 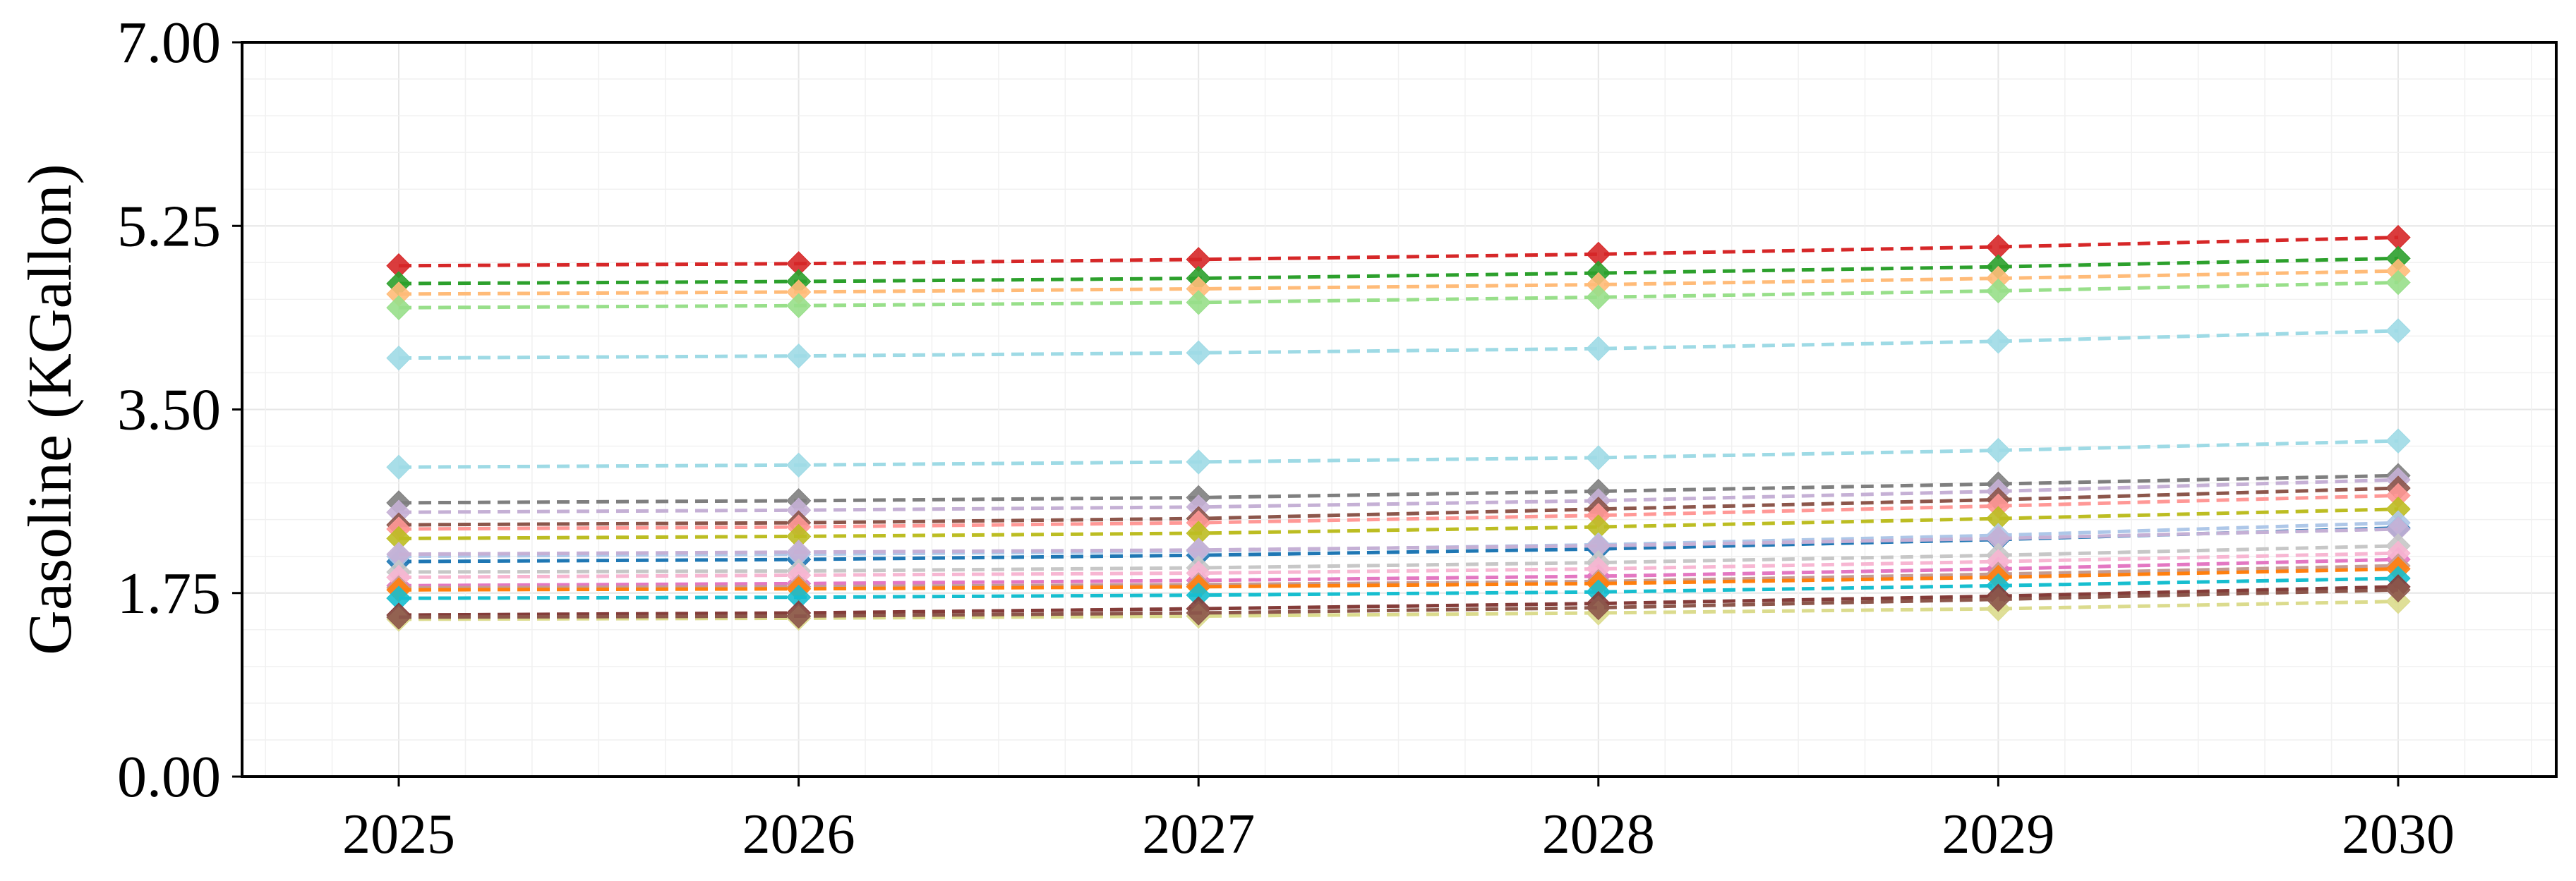 I want to click on x-tick-label: 2025, so click(x=398, y=834).